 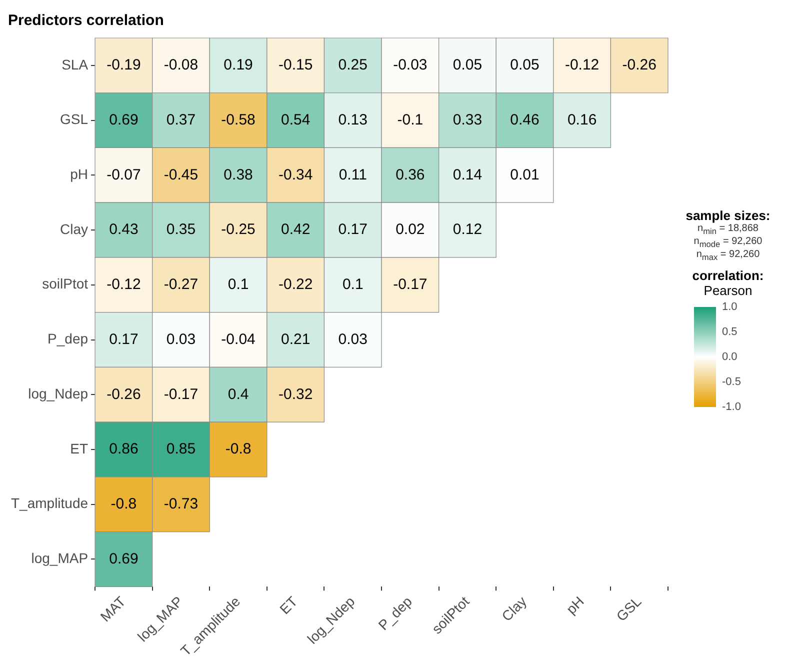 What do you see at coordinates (731, 382) in the screenshot?
I see `color-bar-label: -0.5` at bounding box center [731, 382].